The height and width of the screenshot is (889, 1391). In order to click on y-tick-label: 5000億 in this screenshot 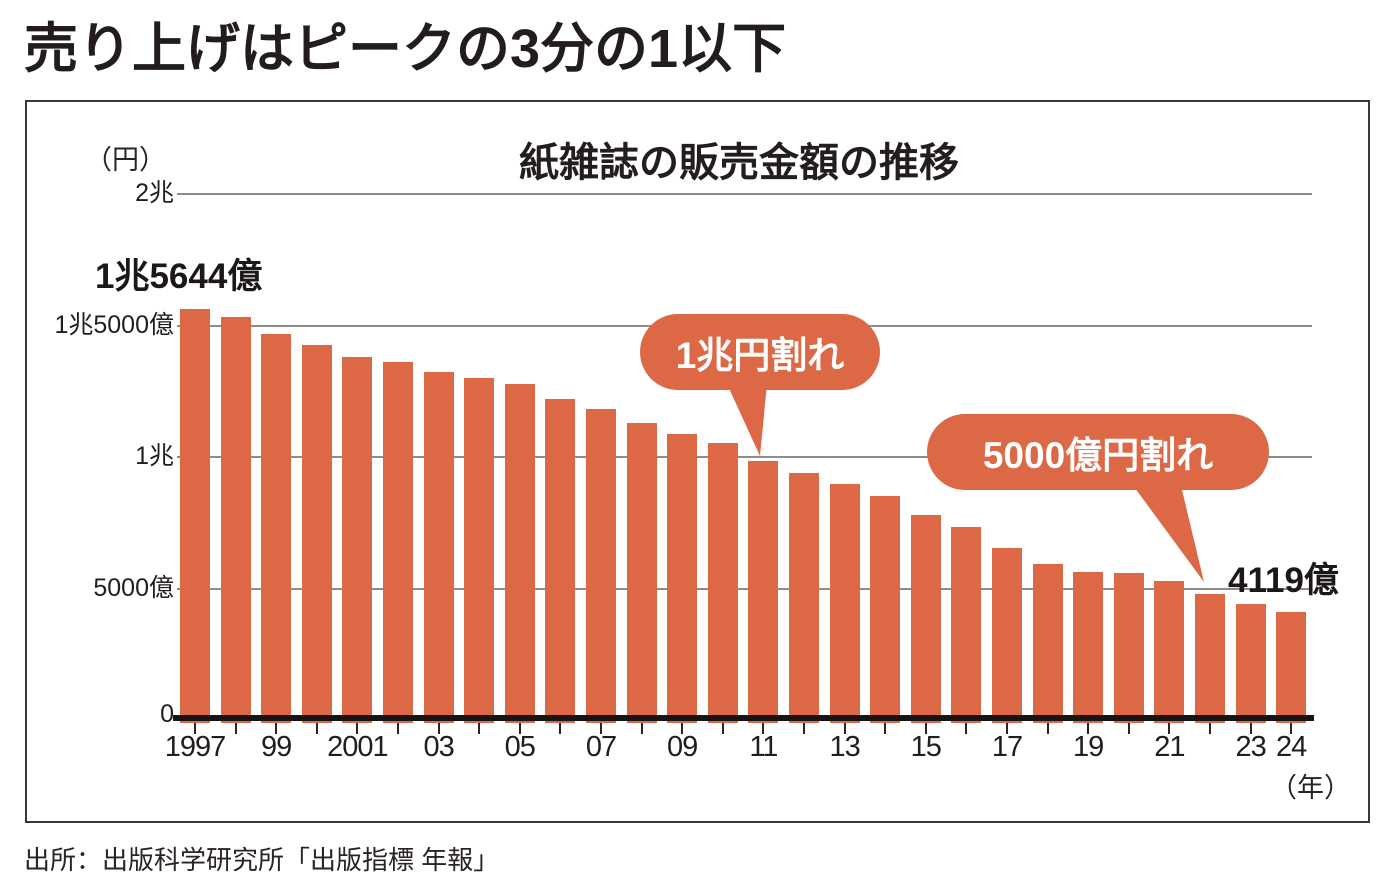, I will do `click(133, 587)`.